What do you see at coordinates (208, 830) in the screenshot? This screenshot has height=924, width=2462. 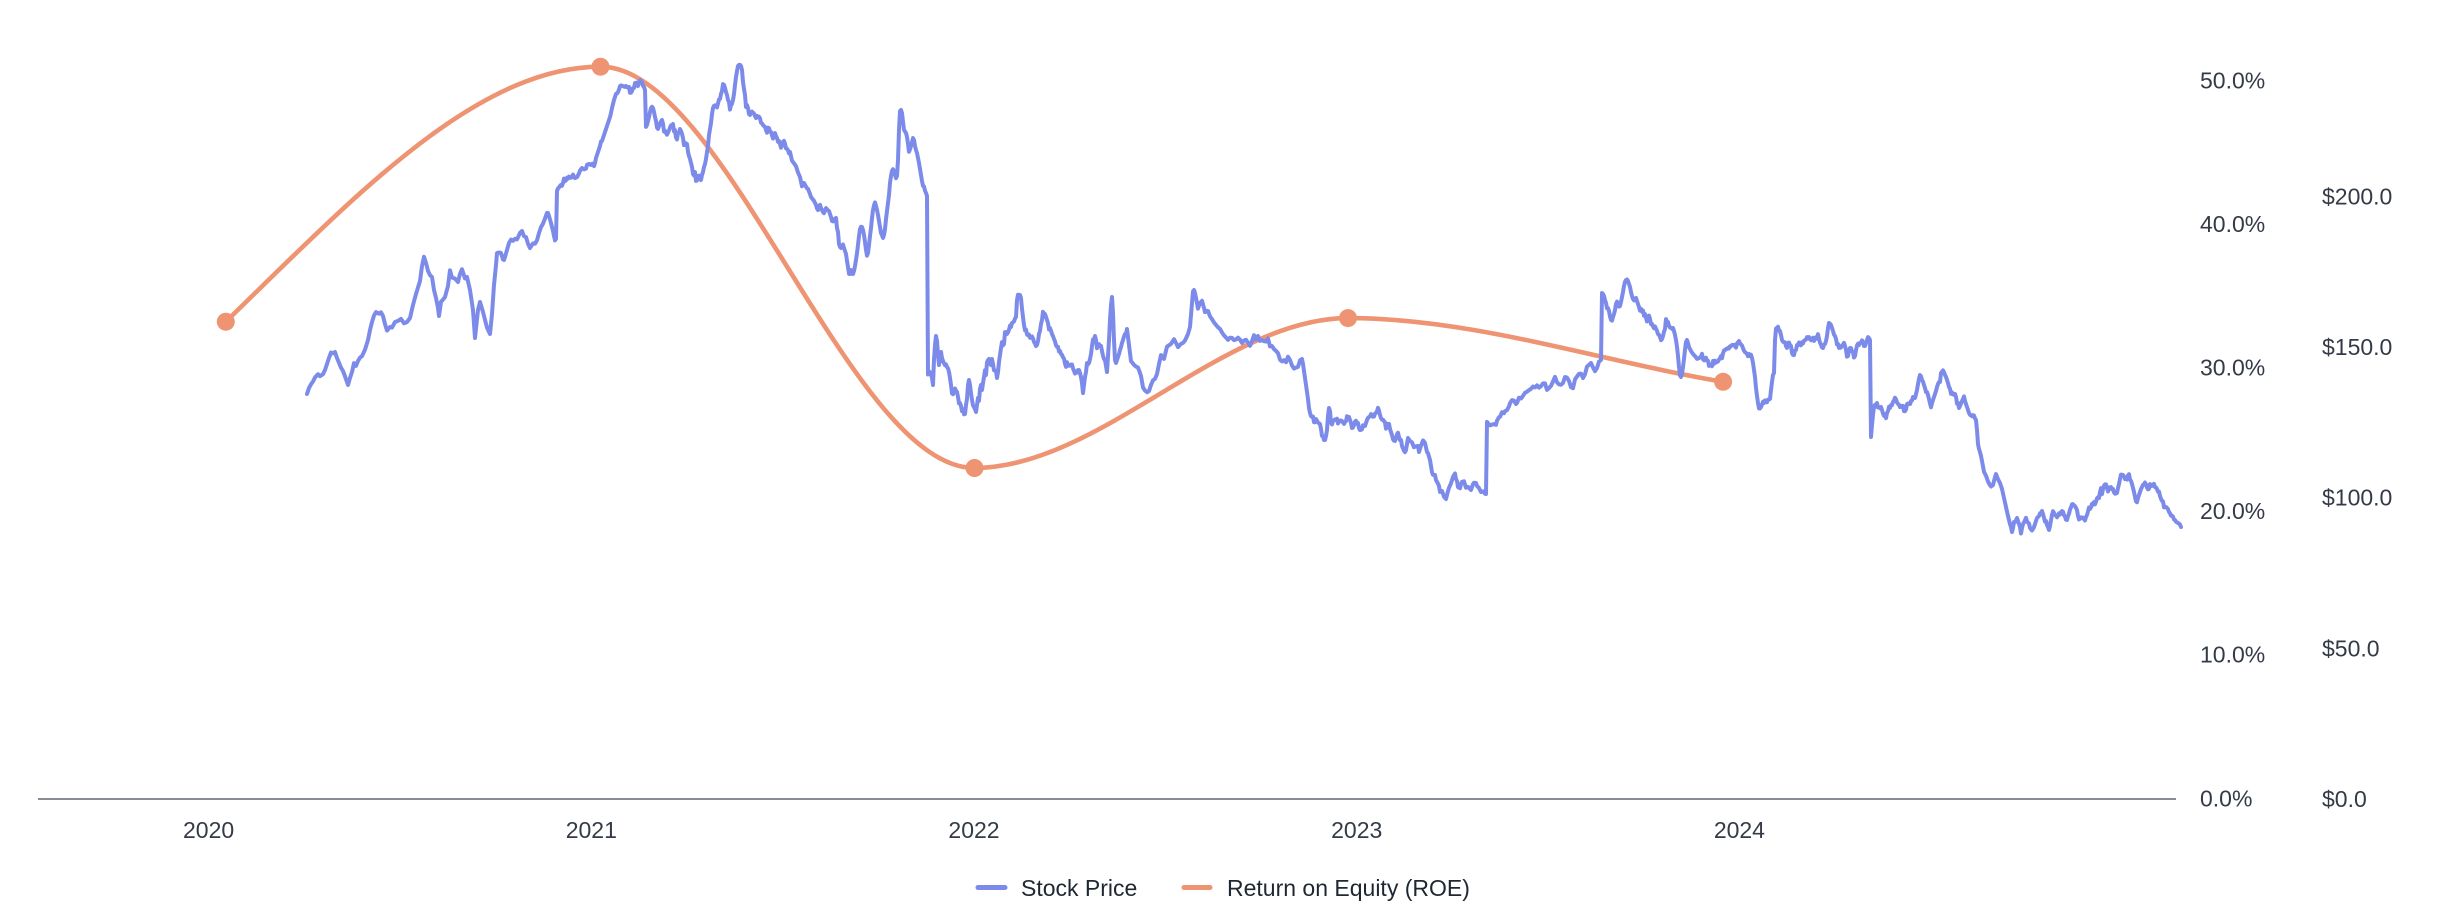 I see `svg-text: 2020` at bounding box center [208, 830].